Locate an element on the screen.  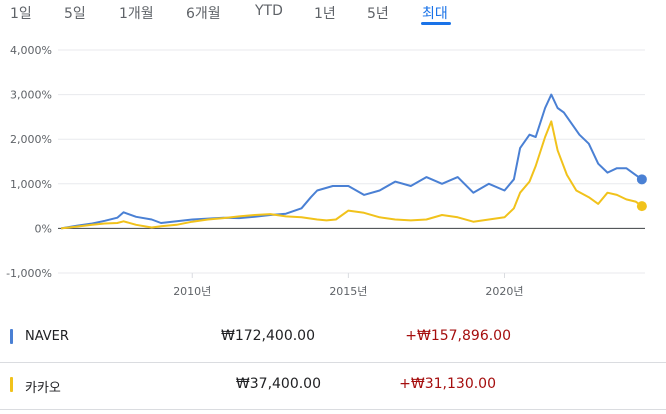
x-tick-label: 2010년 is located at coordinates (192, 291).